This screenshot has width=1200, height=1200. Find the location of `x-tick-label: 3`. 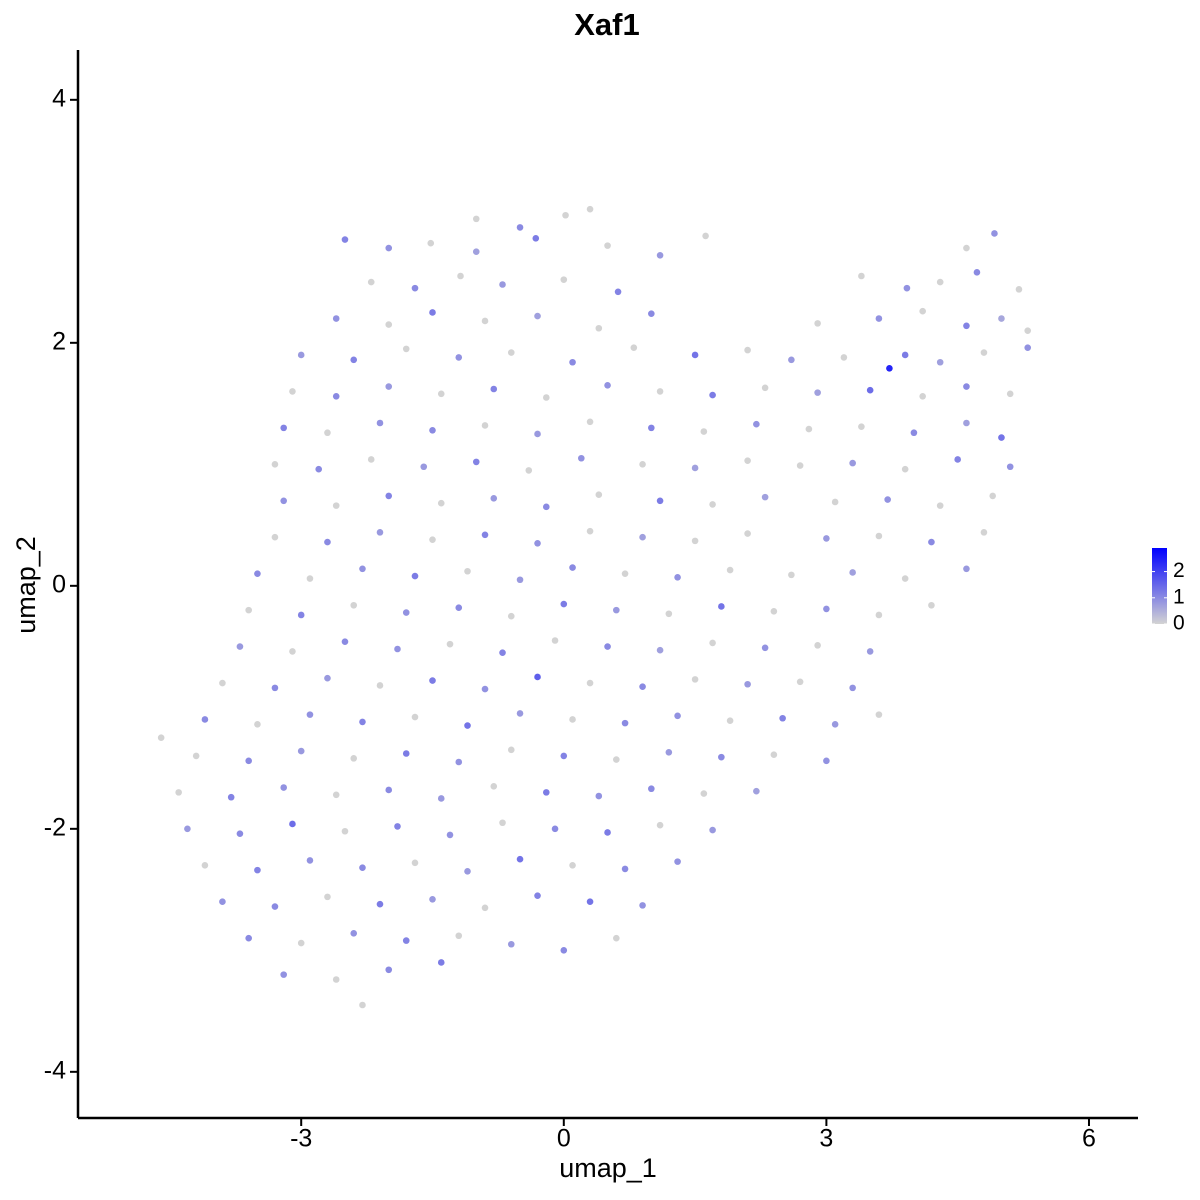

x-tick-label: 3 is located at coordinates (826, 1139).